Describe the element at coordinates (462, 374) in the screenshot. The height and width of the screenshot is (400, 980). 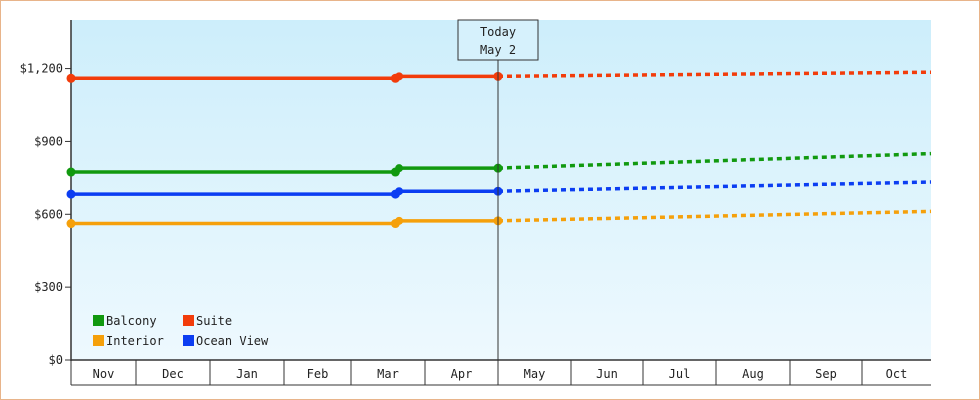
I see `x-tick-label: Apr` at that location.